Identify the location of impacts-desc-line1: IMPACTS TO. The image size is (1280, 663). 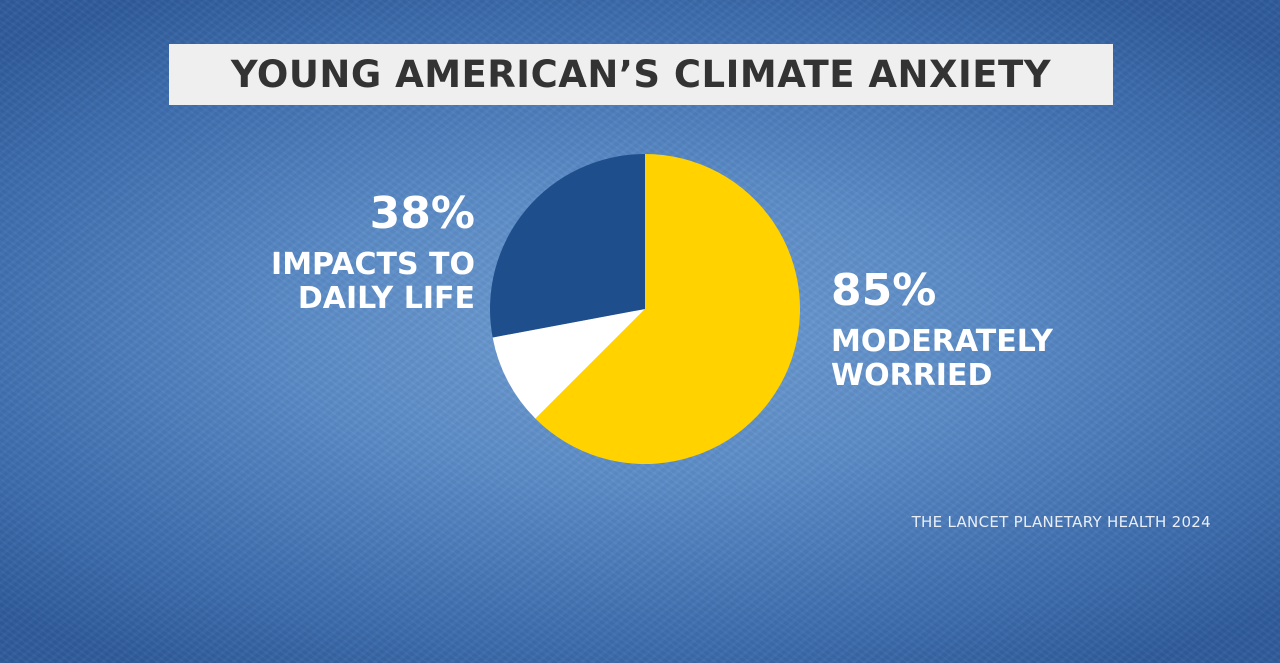
(373, 264).